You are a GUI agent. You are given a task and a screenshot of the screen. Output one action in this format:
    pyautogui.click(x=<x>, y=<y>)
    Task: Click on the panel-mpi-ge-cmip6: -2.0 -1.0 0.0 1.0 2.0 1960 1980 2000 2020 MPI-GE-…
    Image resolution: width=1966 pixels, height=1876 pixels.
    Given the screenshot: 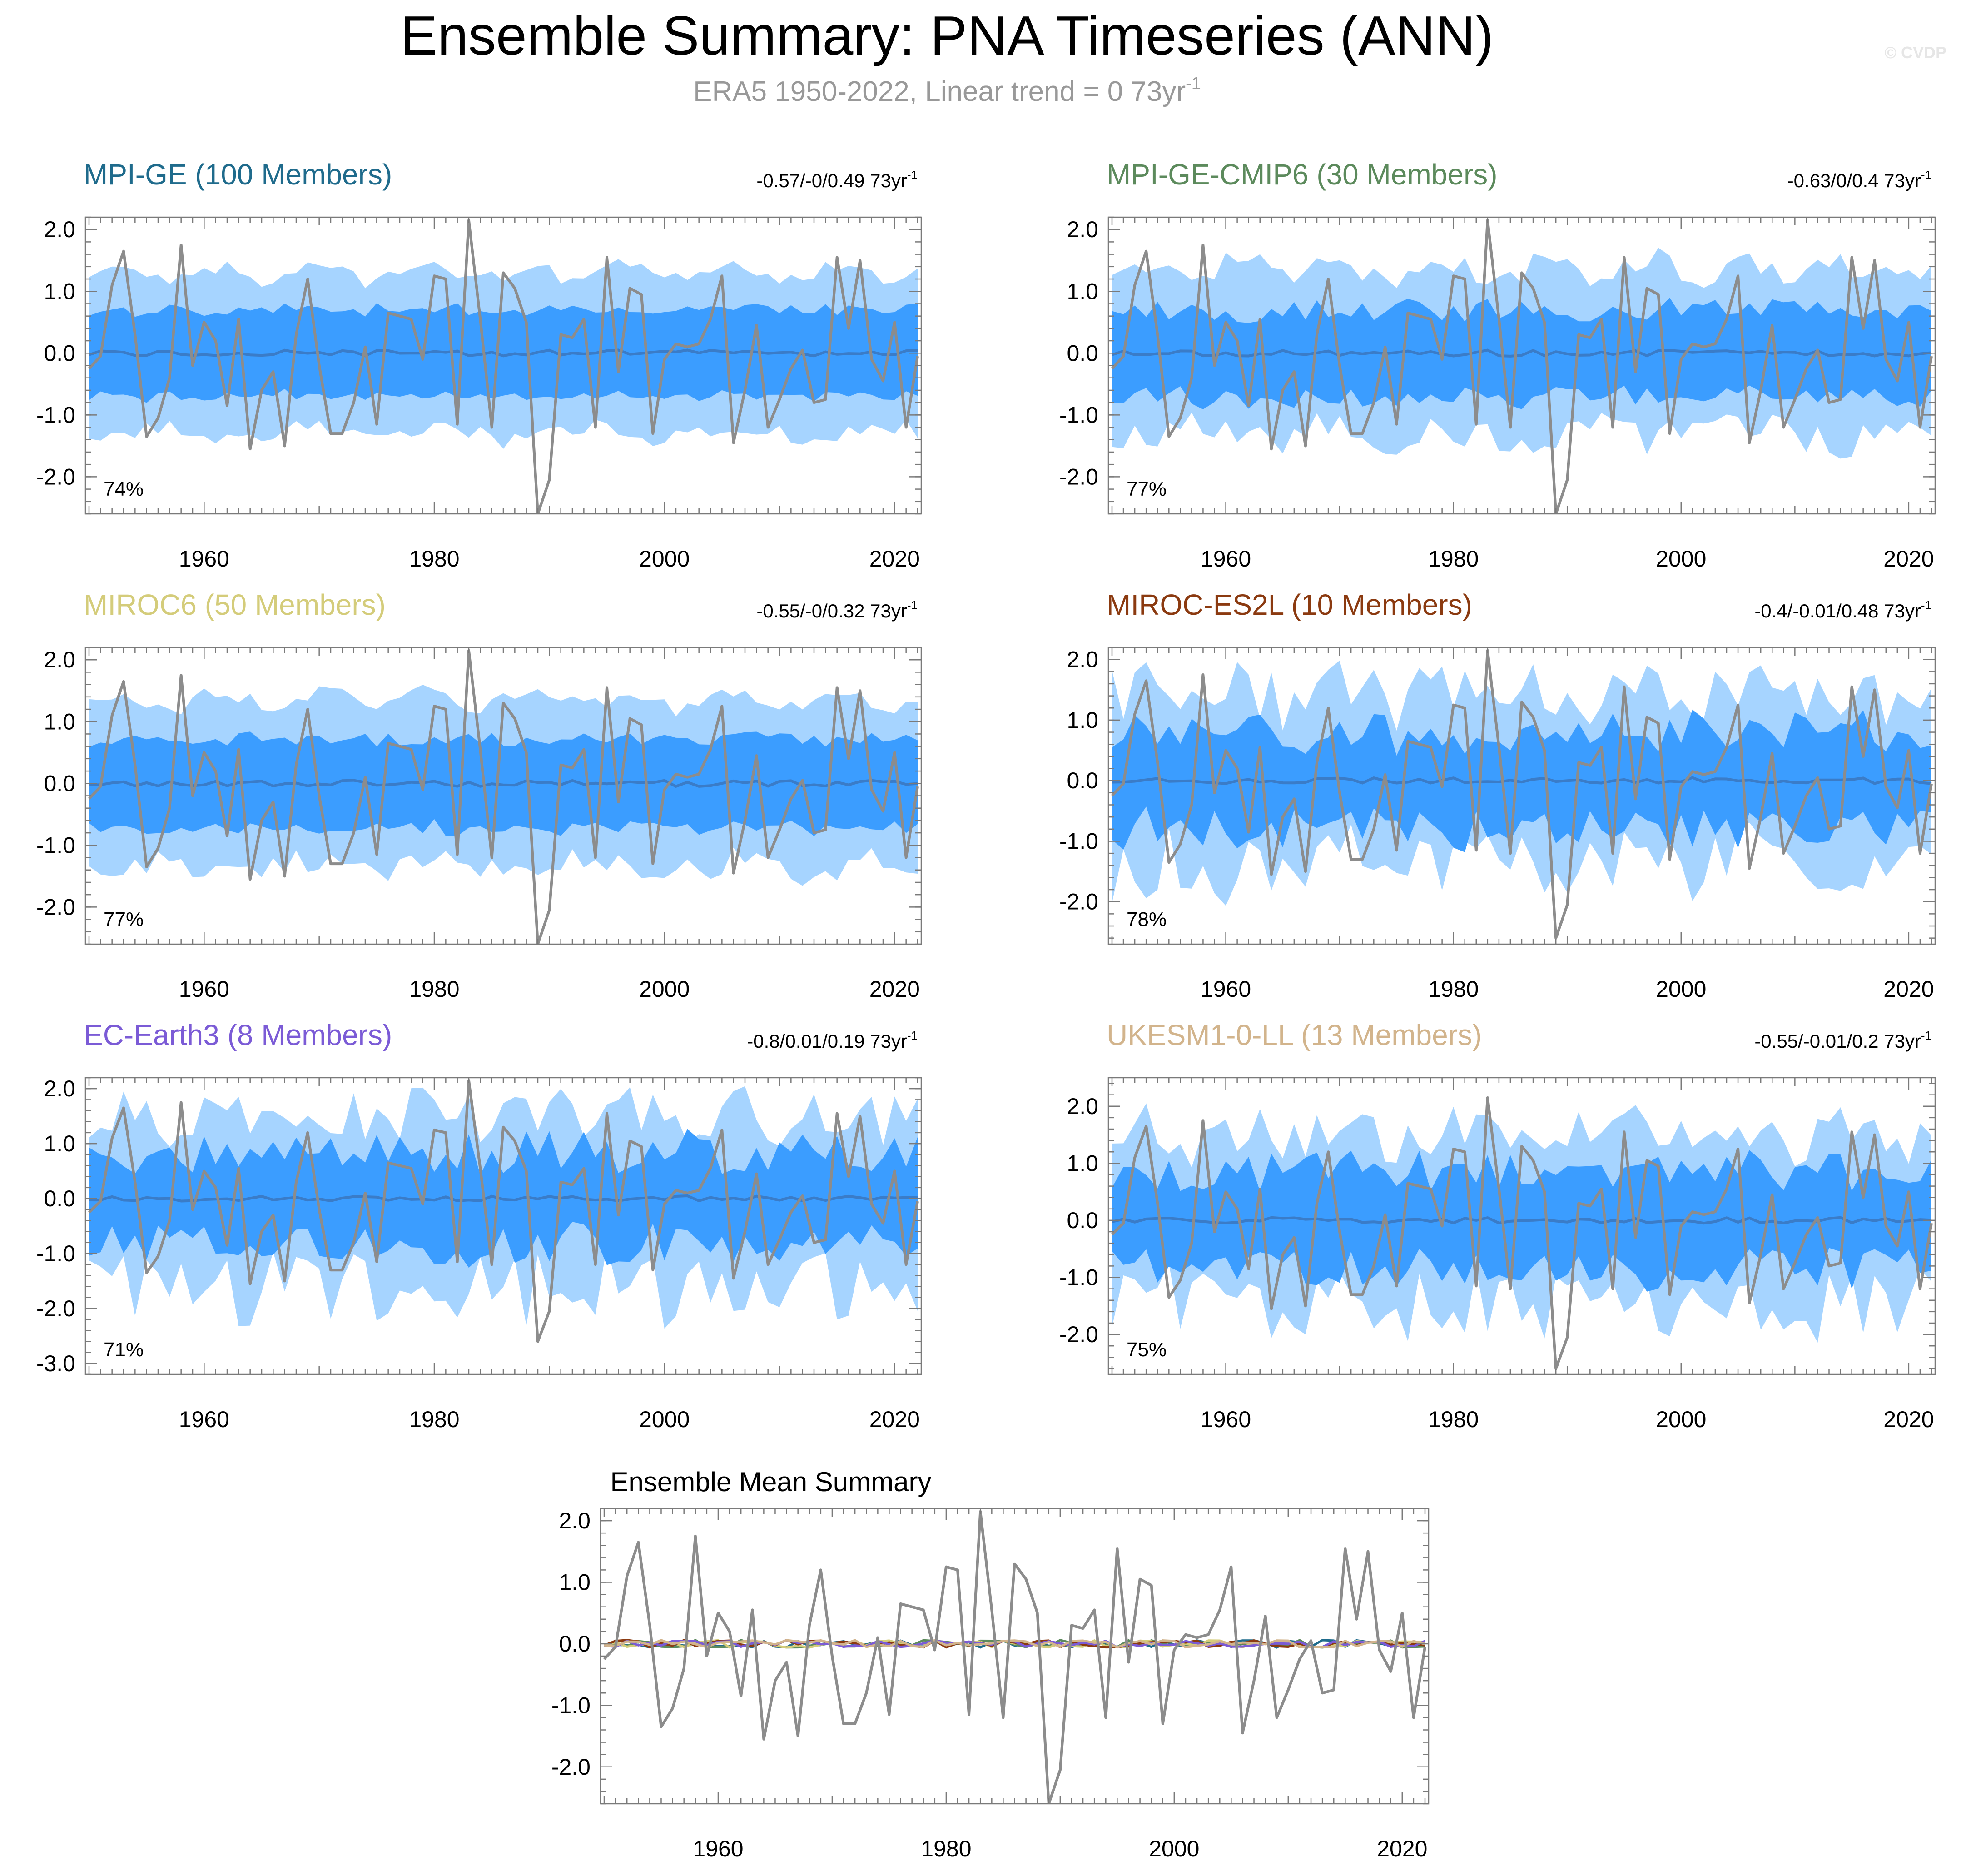 What is the action you would take?
    pyautogui.click(x=1497, y=365)
    